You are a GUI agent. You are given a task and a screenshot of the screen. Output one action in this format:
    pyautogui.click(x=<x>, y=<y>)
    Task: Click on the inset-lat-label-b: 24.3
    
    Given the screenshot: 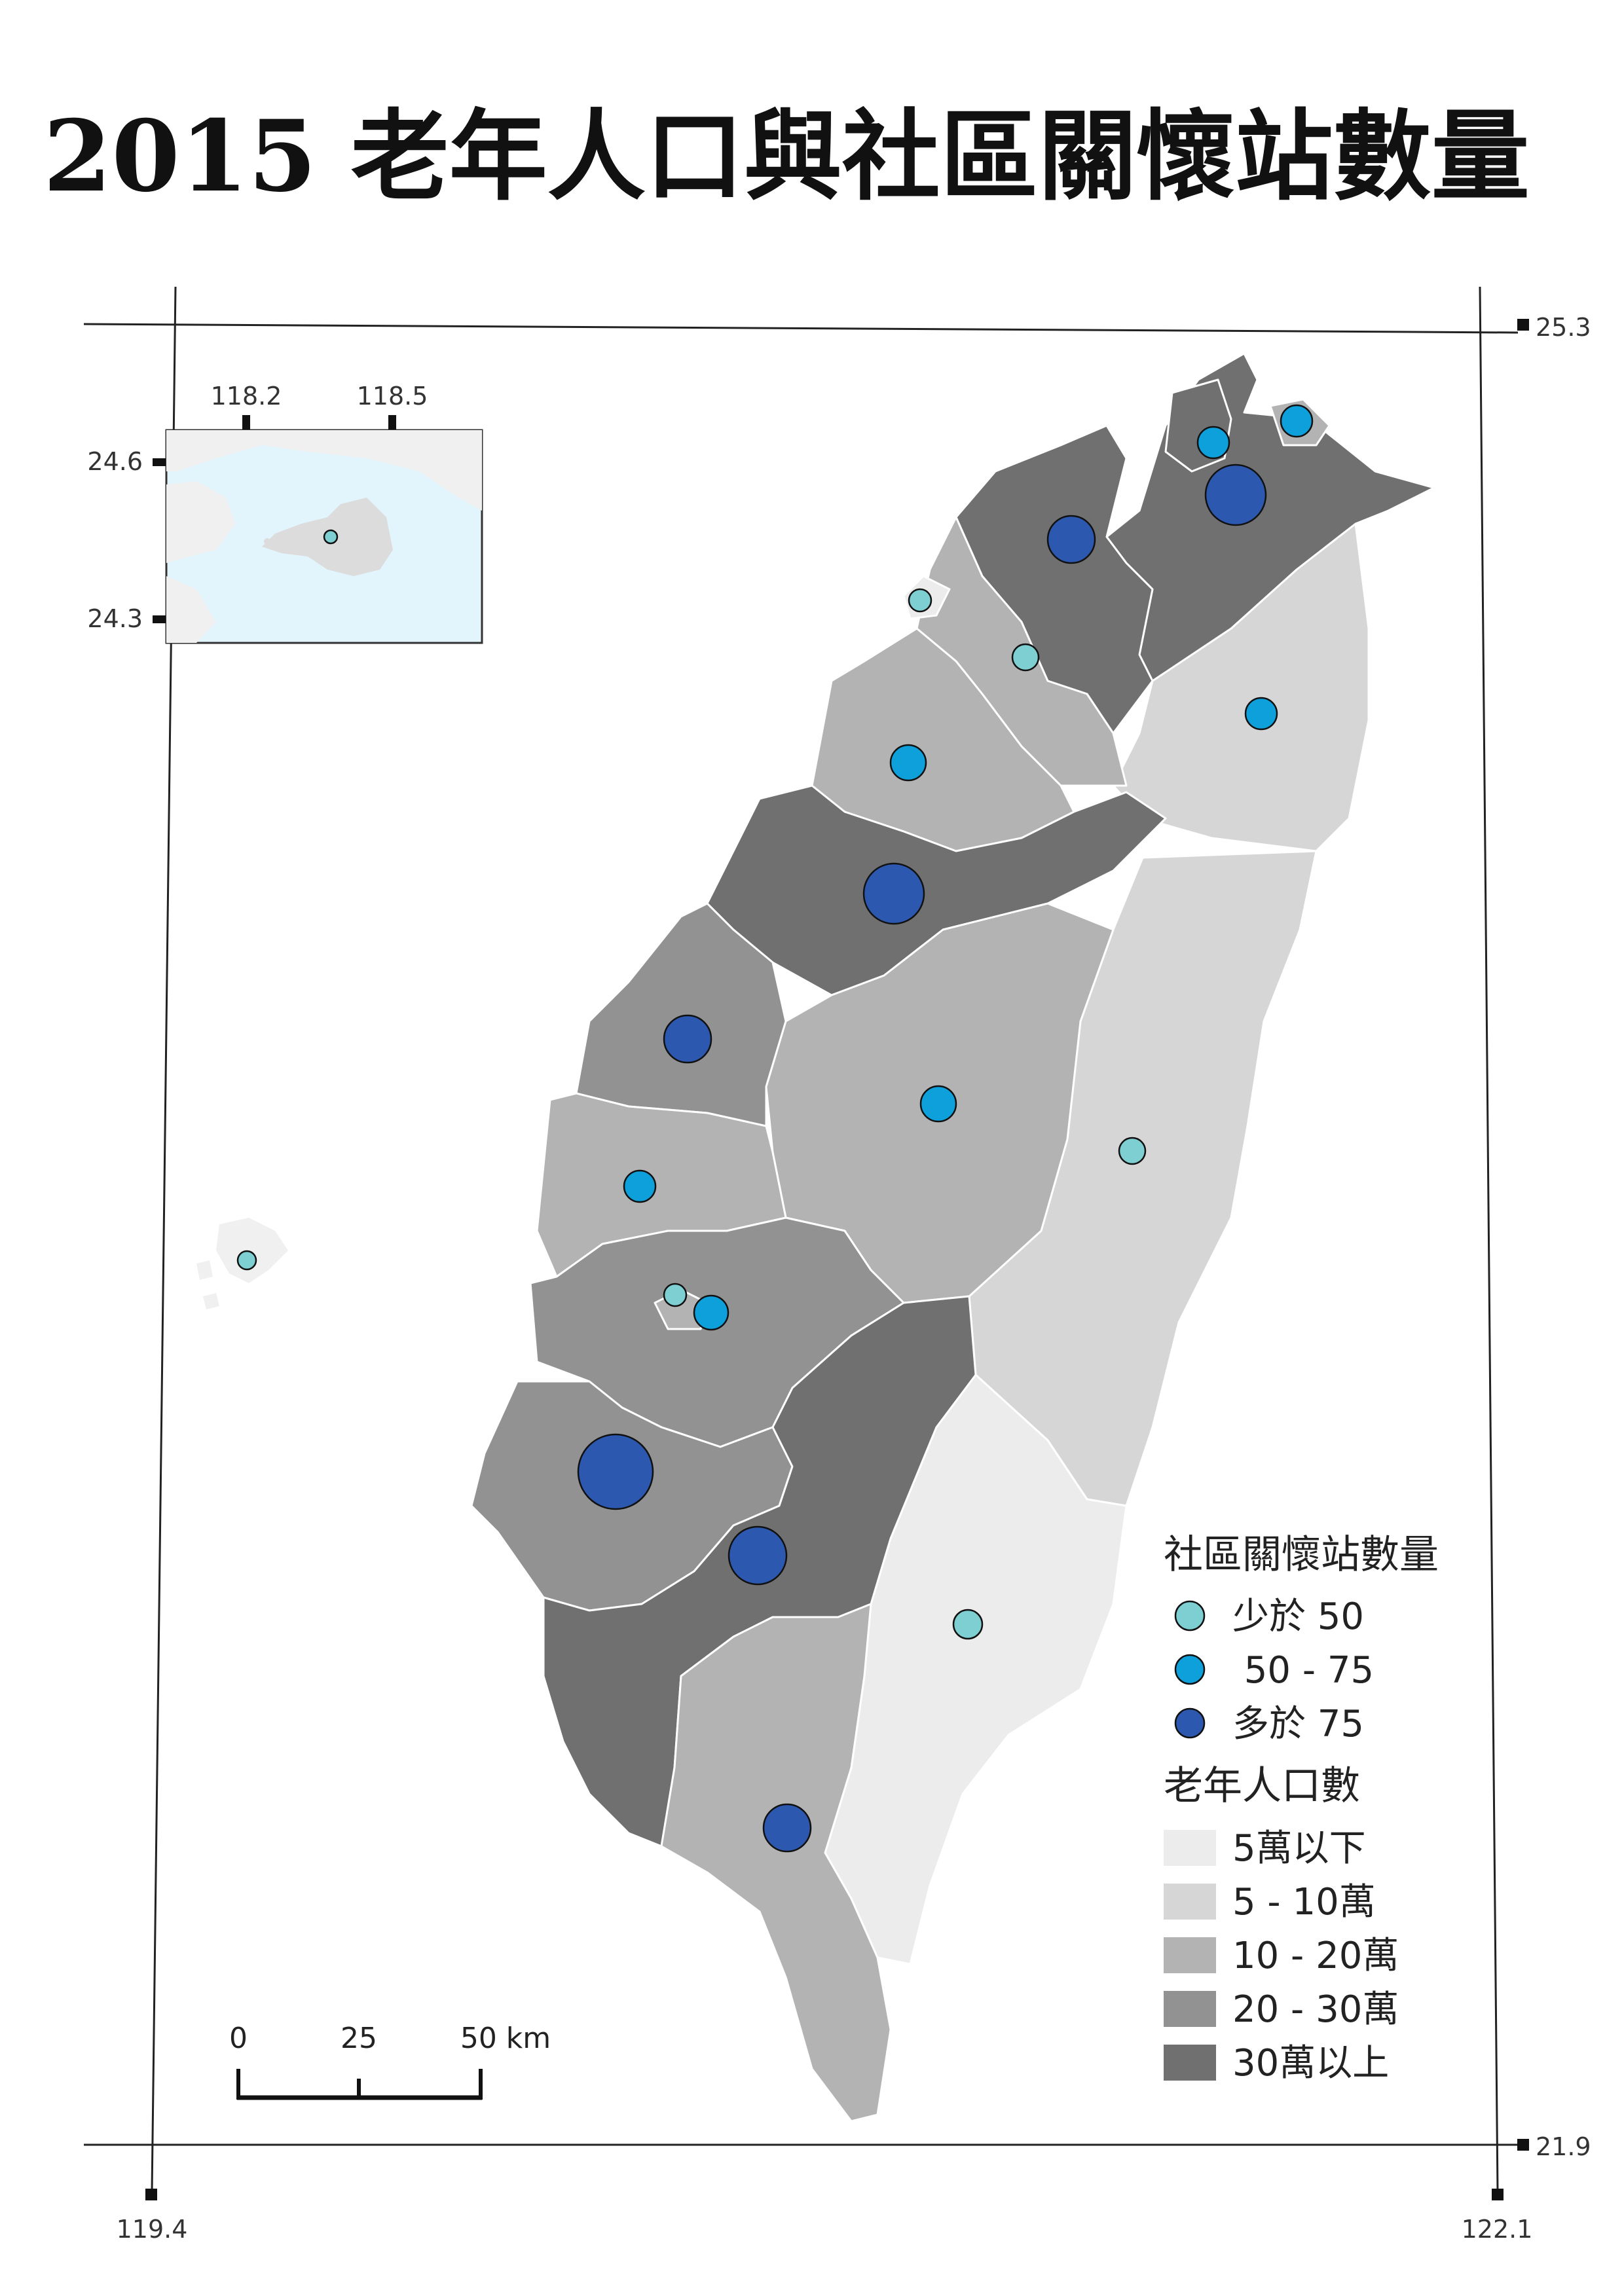 What is the action you would take?
    pyautogui.click(x=115, y=618)
    